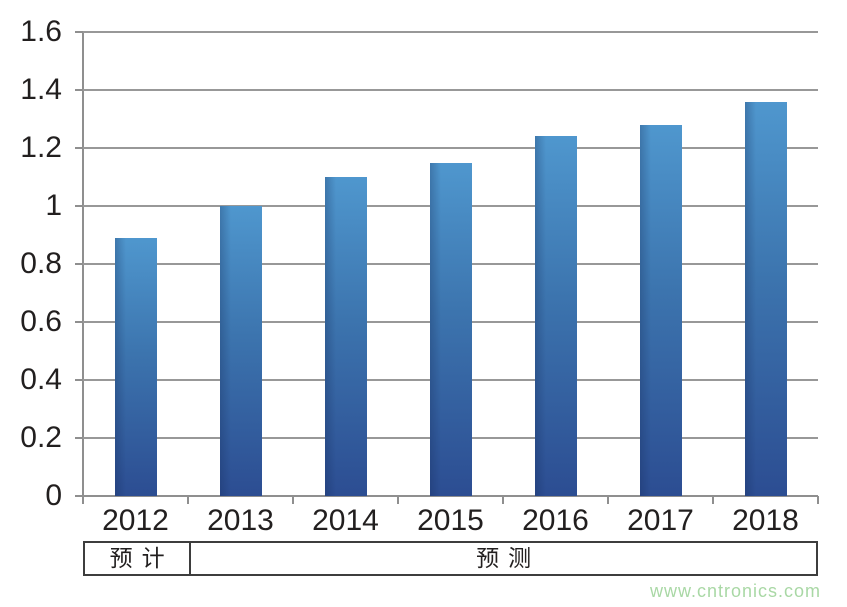 This screenshot has width=847, height=607. I want to click on bar-2015, so click(450, 329).